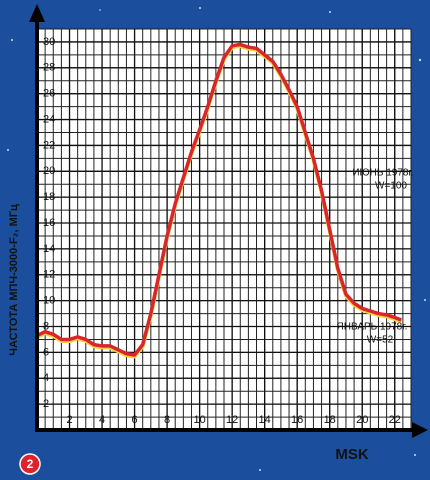  I want to click on y-tick-label: 18, so click(49, 197).